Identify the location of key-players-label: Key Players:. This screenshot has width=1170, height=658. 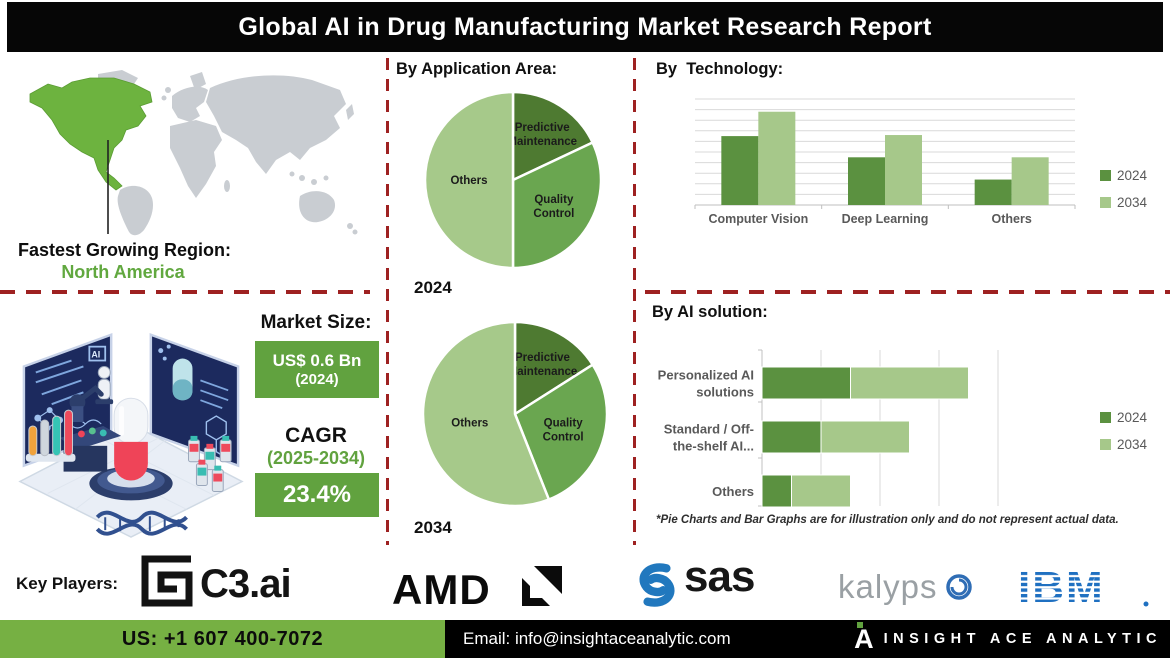
(67, 583).